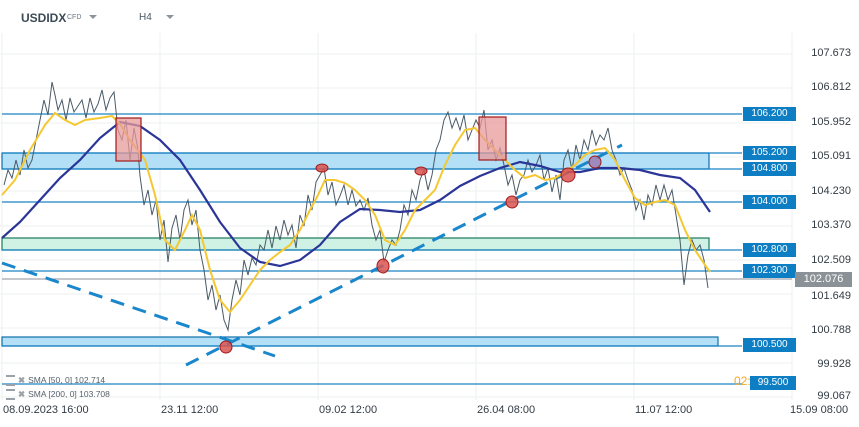  What do you see at coordinates (190, 410) in the screenshot?
I see `x-tick: 23.11 12:00` at bounding box center [190, 410].